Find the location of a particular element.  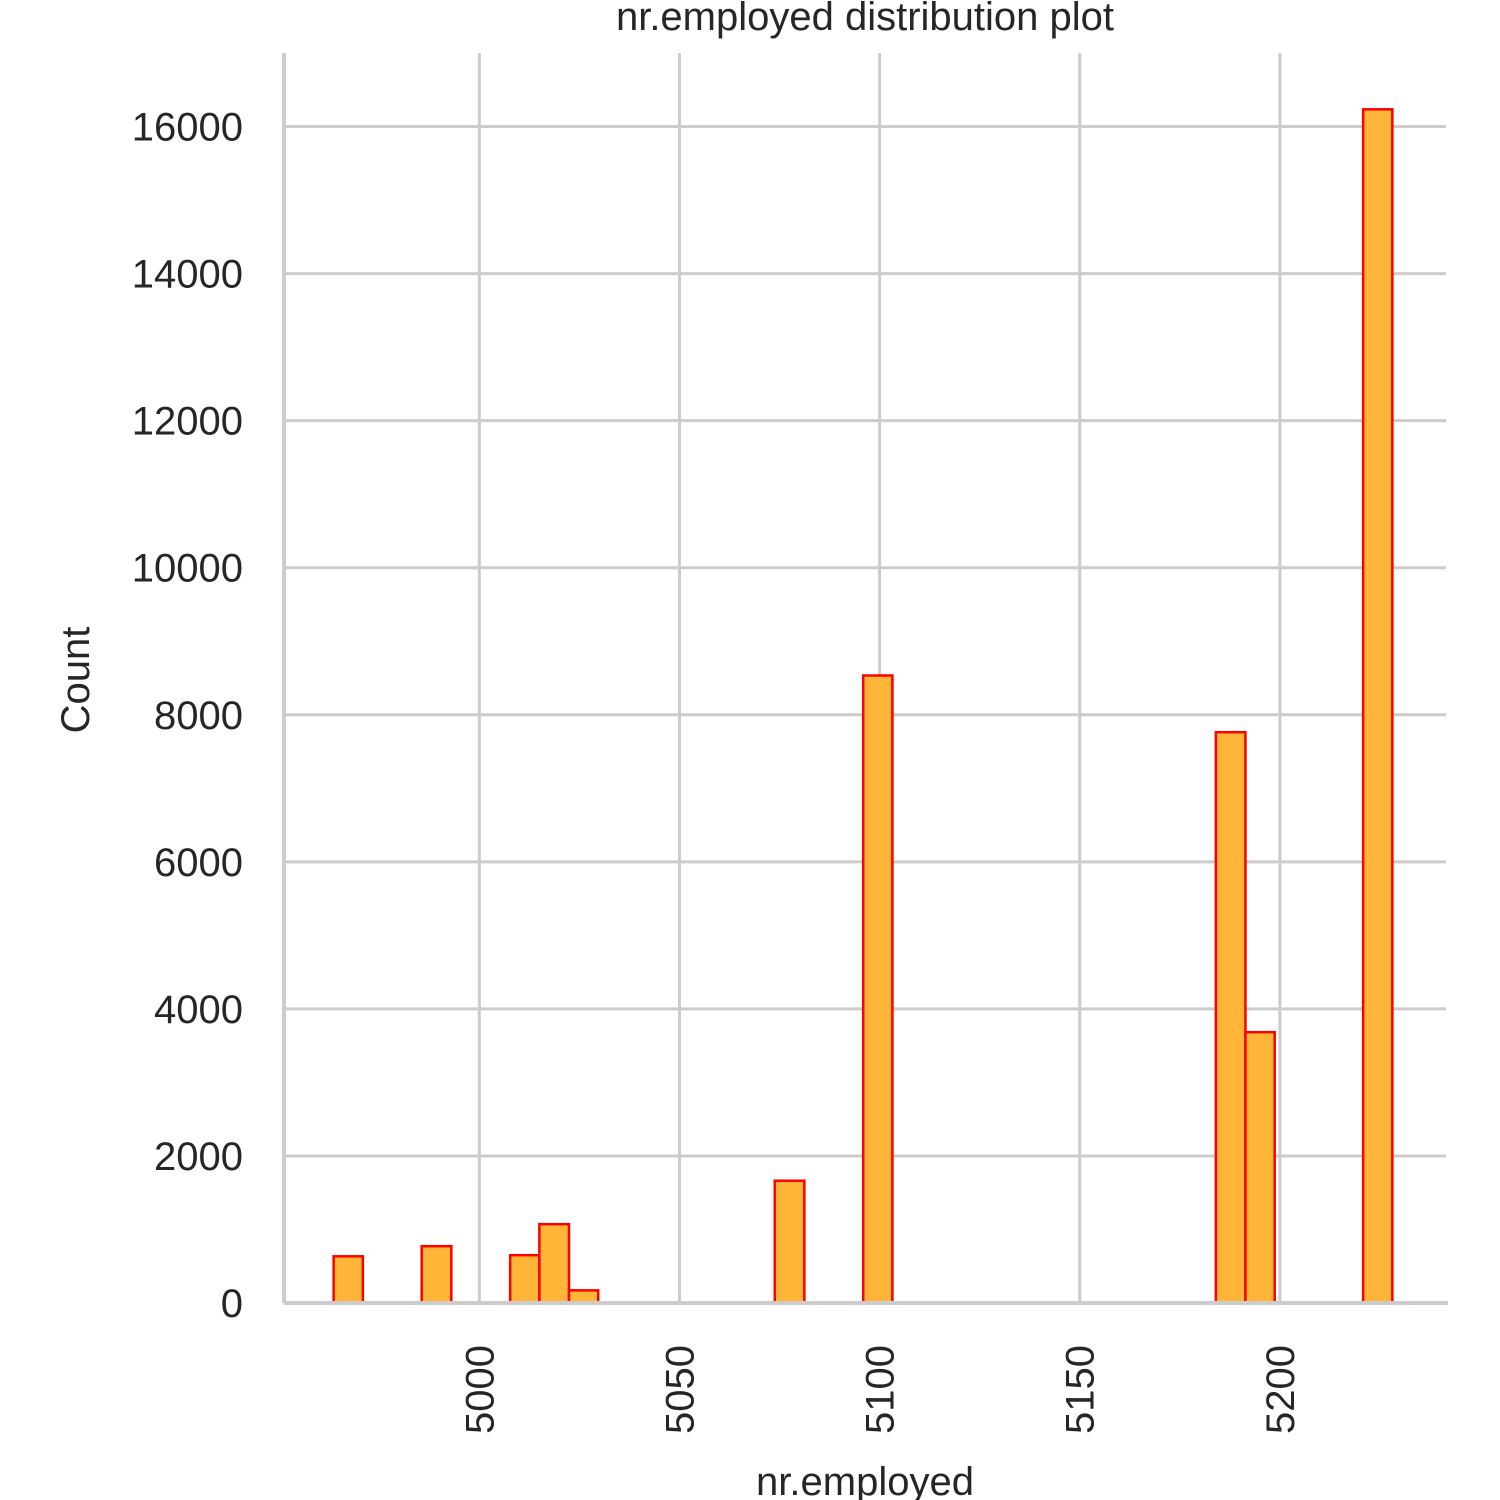

y-tick-label: 14000 is located at coordinates (187, 275).